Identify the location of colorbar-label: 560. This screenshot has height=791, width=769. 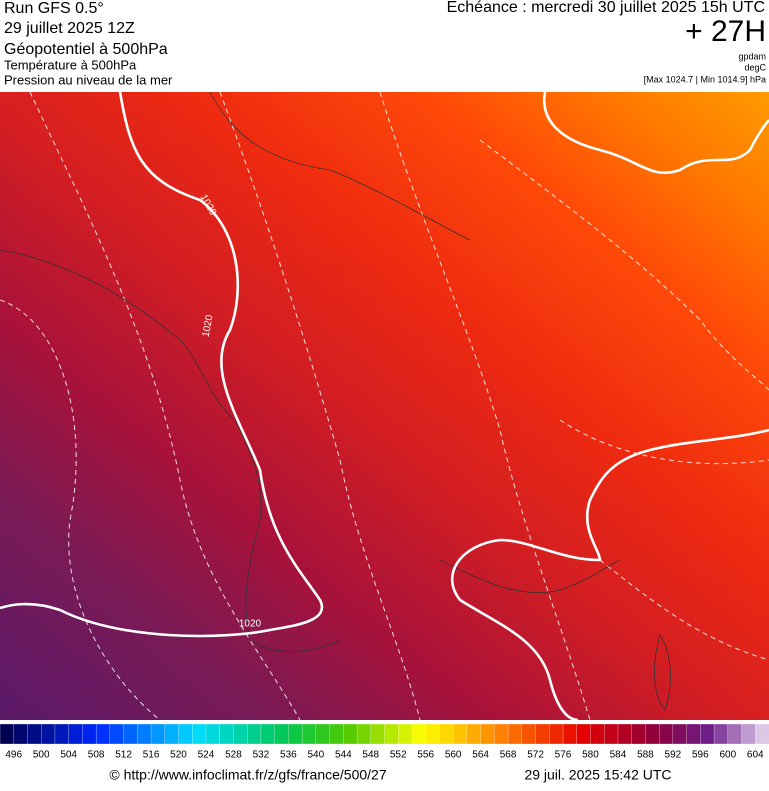
(453, 755).